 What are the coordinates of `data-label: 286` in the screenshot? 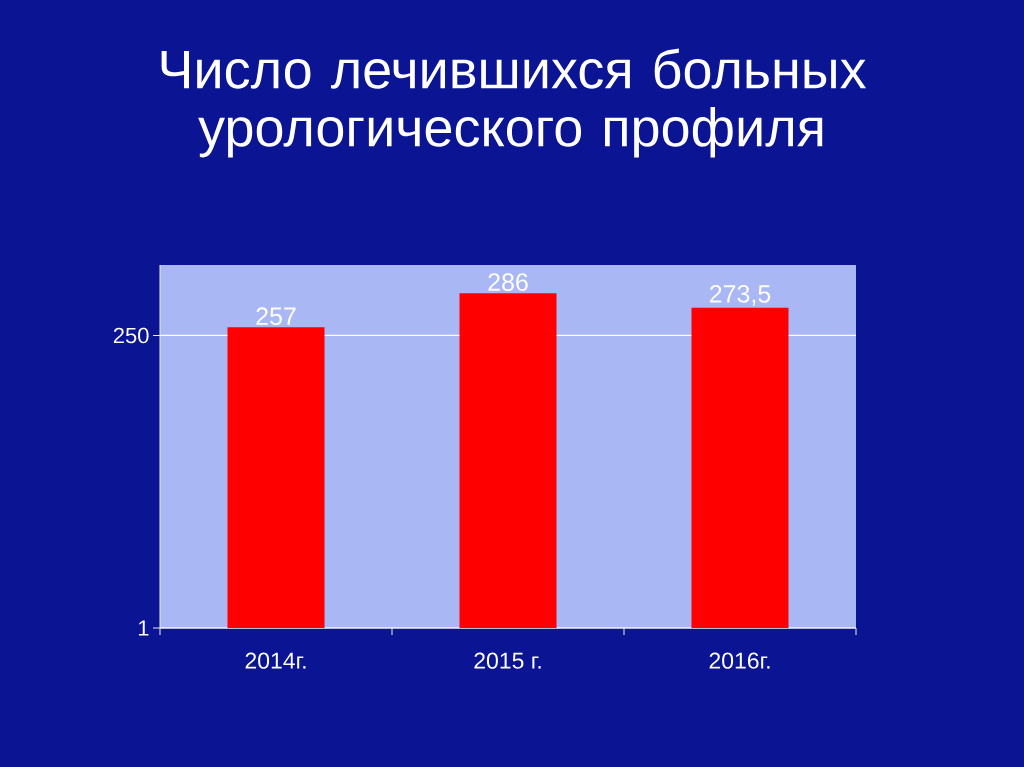 It's located at (508, 282).